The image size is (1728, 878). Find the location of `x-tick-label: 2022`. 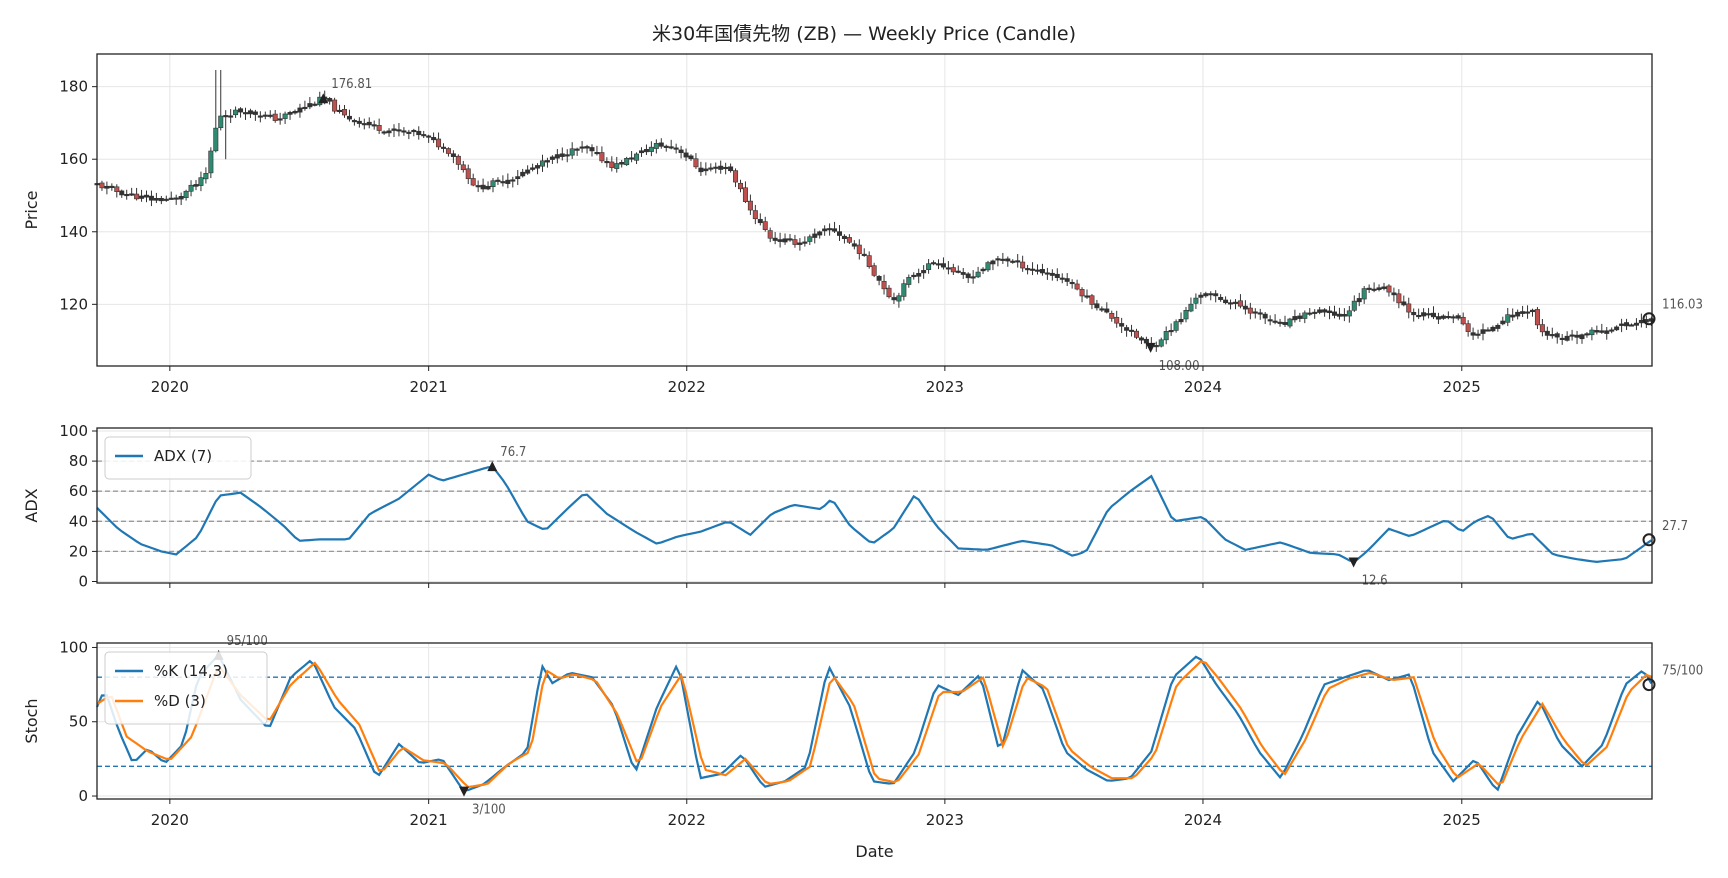

x-tick-label: 2022 is located at coordinates (687, 387).